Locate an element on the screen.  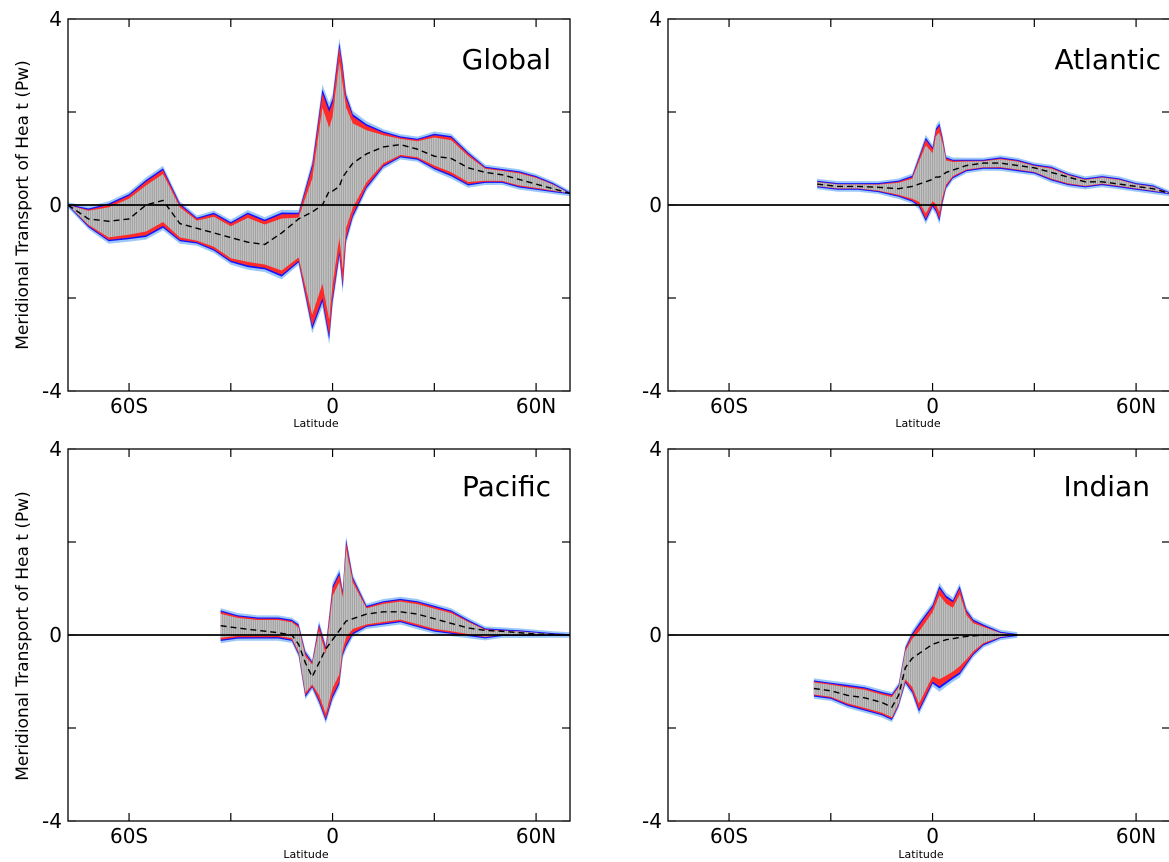
y-axis-title-top: Meridional Transport of Hea t (Pw) is located at coordinates (23, 205).